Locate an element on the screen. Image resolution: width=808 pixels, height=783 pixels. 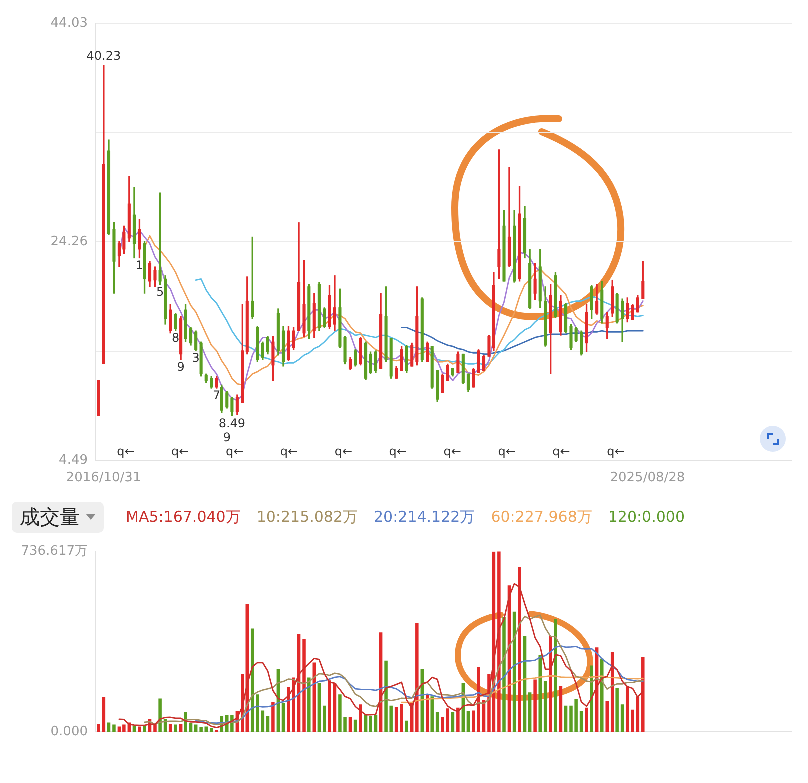
text: 60:227.968万 is located at coordinates (541, 517).